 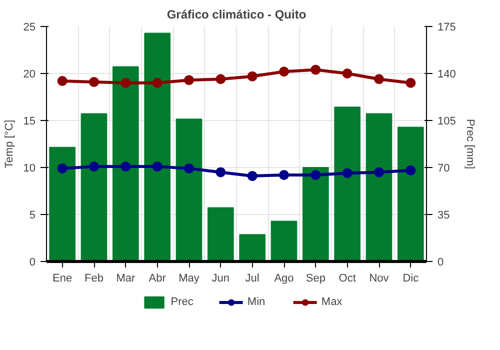 What do you see at coordinates (444, 168) in the screenshot?
I see `y2-tick-label: 70` at bounding box center [444, 168].